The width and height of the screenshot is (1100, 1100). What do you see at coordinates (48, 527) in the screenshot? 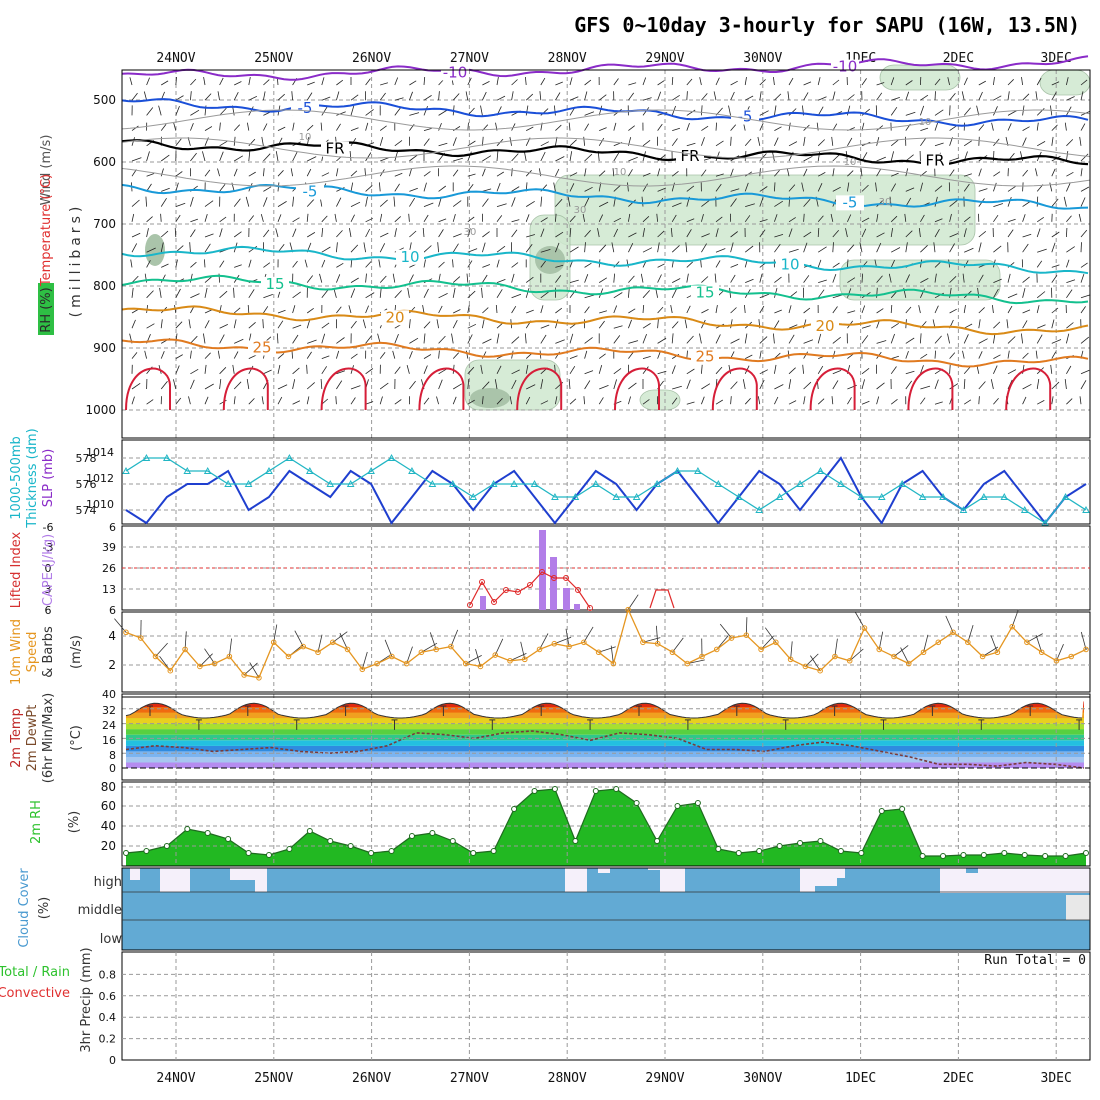
I see `li-tick-label: -6` at bounding box center [48, 527].